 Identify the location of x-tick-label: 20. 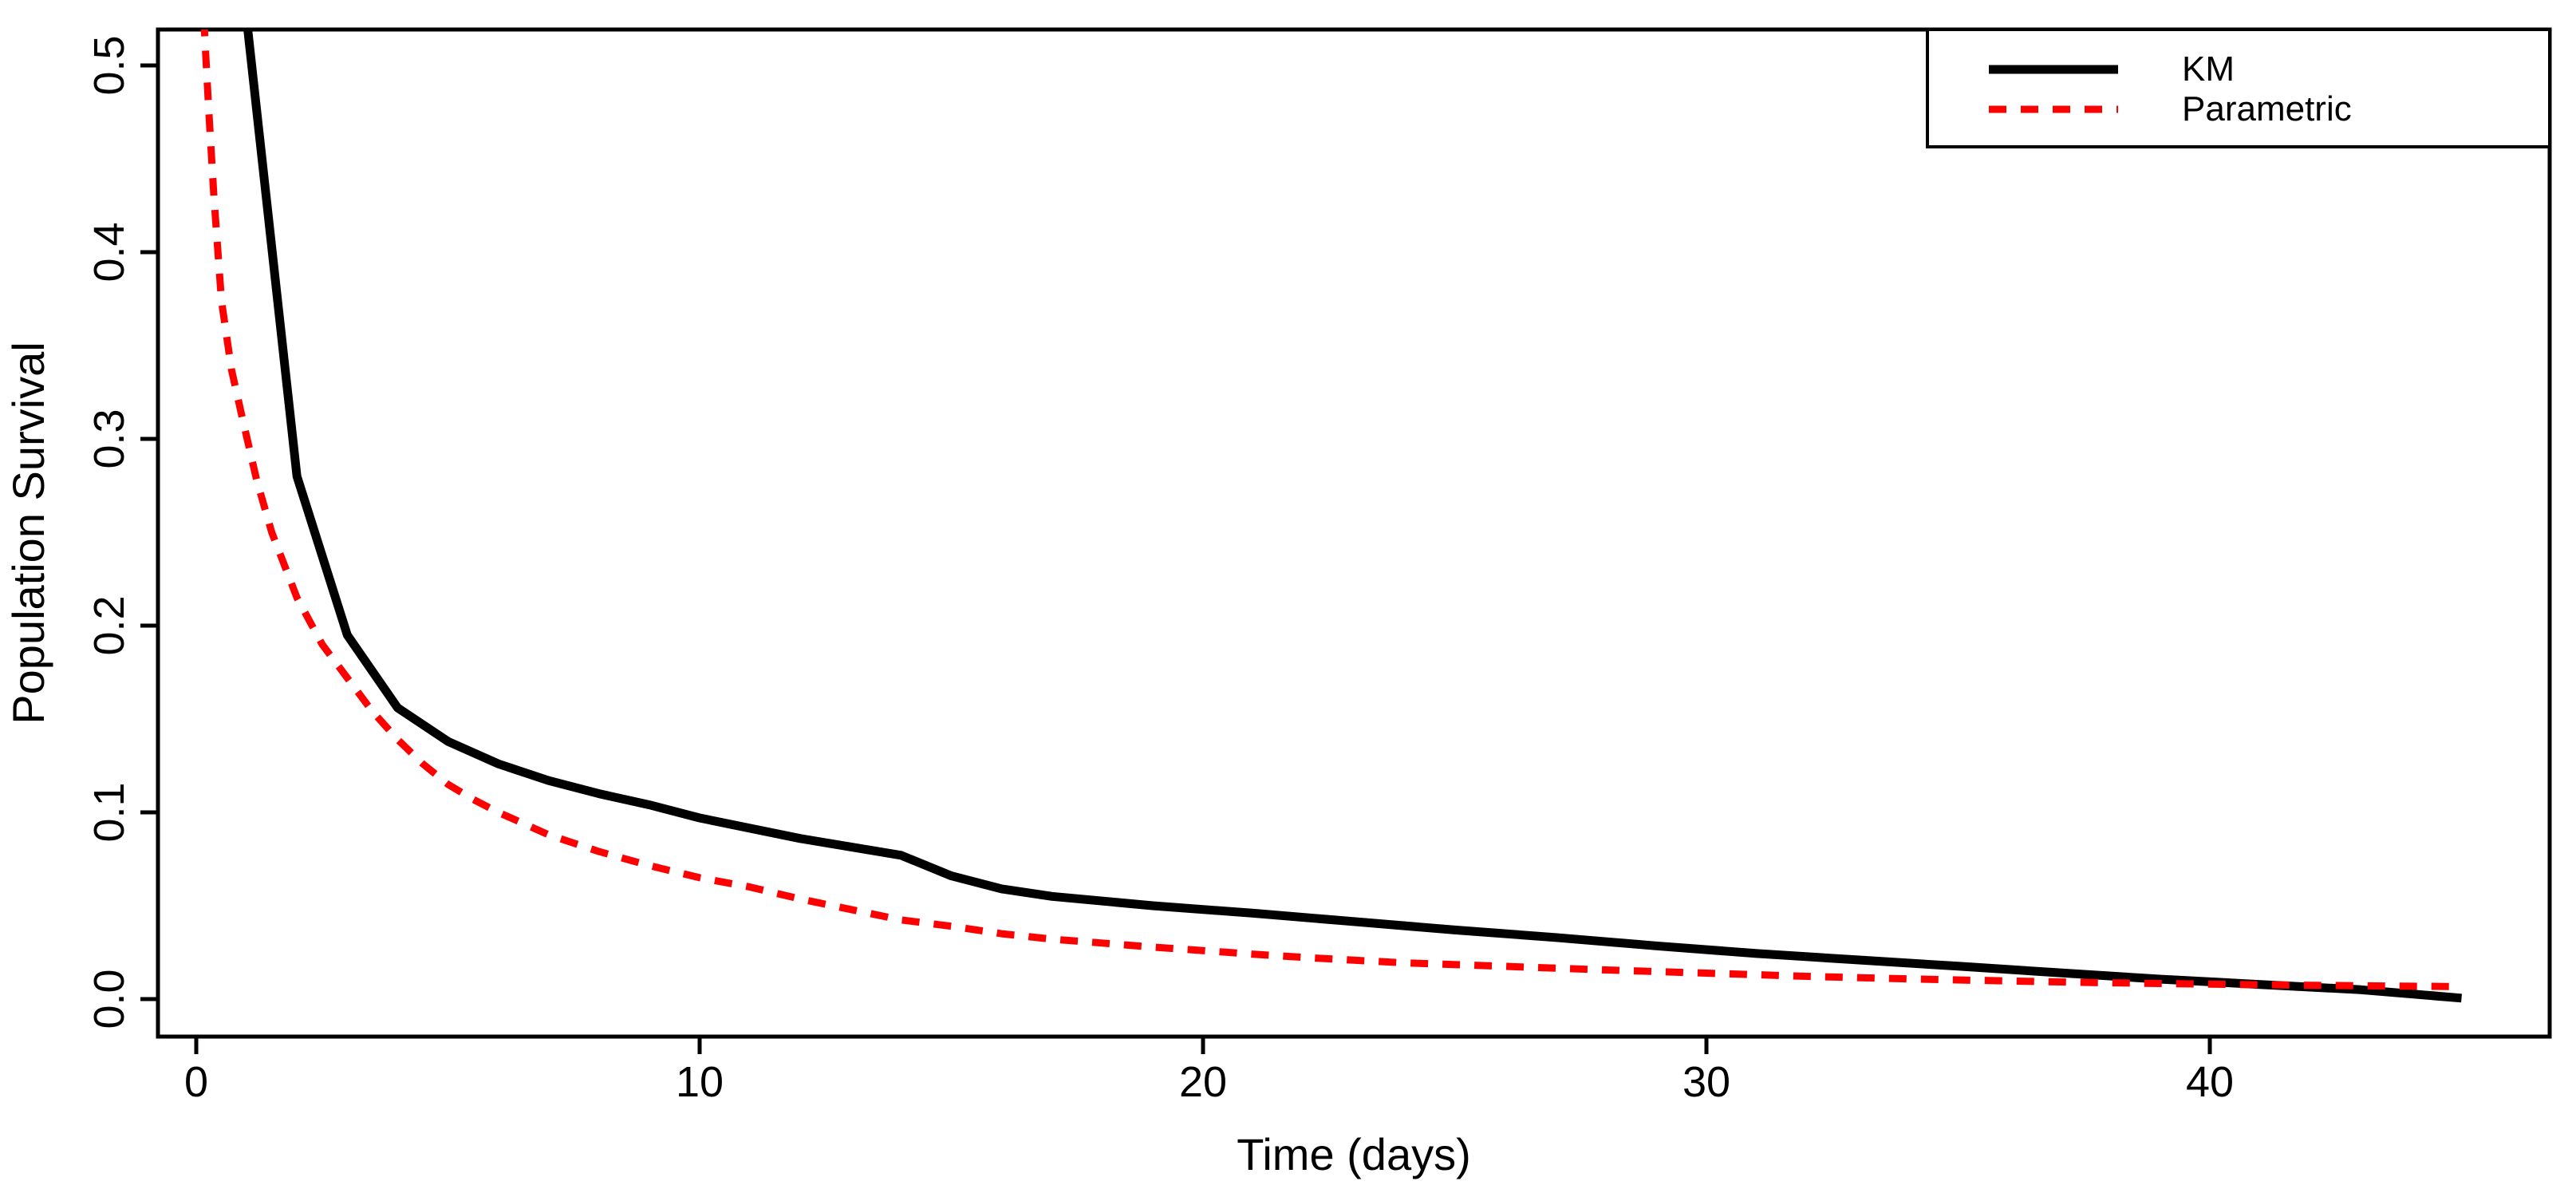
(1203, 1082).